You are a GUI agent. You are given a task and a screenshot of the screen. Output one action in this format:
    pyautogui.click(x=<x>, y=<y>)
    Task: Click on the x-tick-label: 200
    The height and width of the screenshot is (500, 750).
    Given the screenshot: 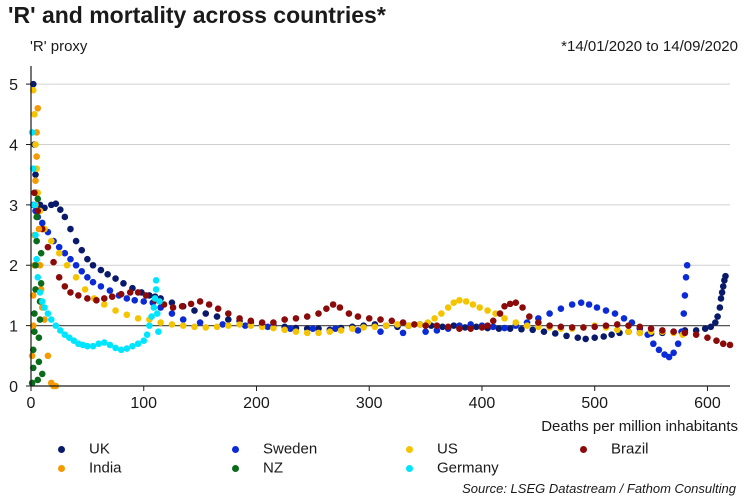 What is the action you would take?
    pyautogui.click(x=256, y=403)
    